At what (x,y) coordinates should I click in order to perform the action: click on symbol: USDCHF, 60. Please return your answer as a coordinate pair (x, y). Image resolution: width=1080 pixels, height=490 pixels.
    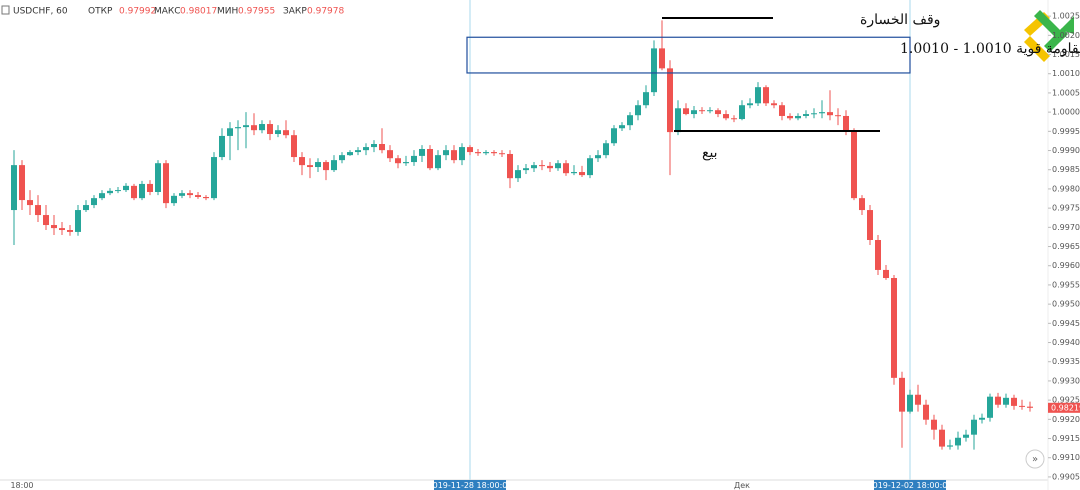
    Looking at the image, I should click on (40, 12).